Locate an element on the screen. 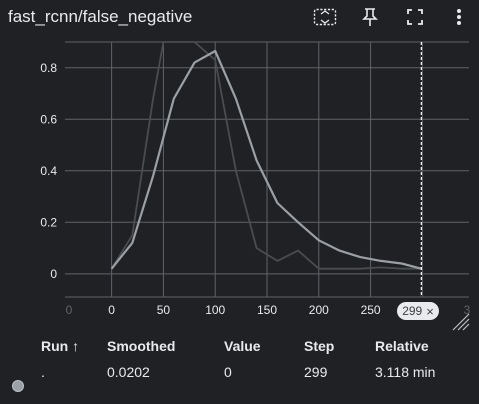 Image resolution: width=479 pixels, height=404 pixels. x-tick-label: 150 is located at coordinates (267, 310).